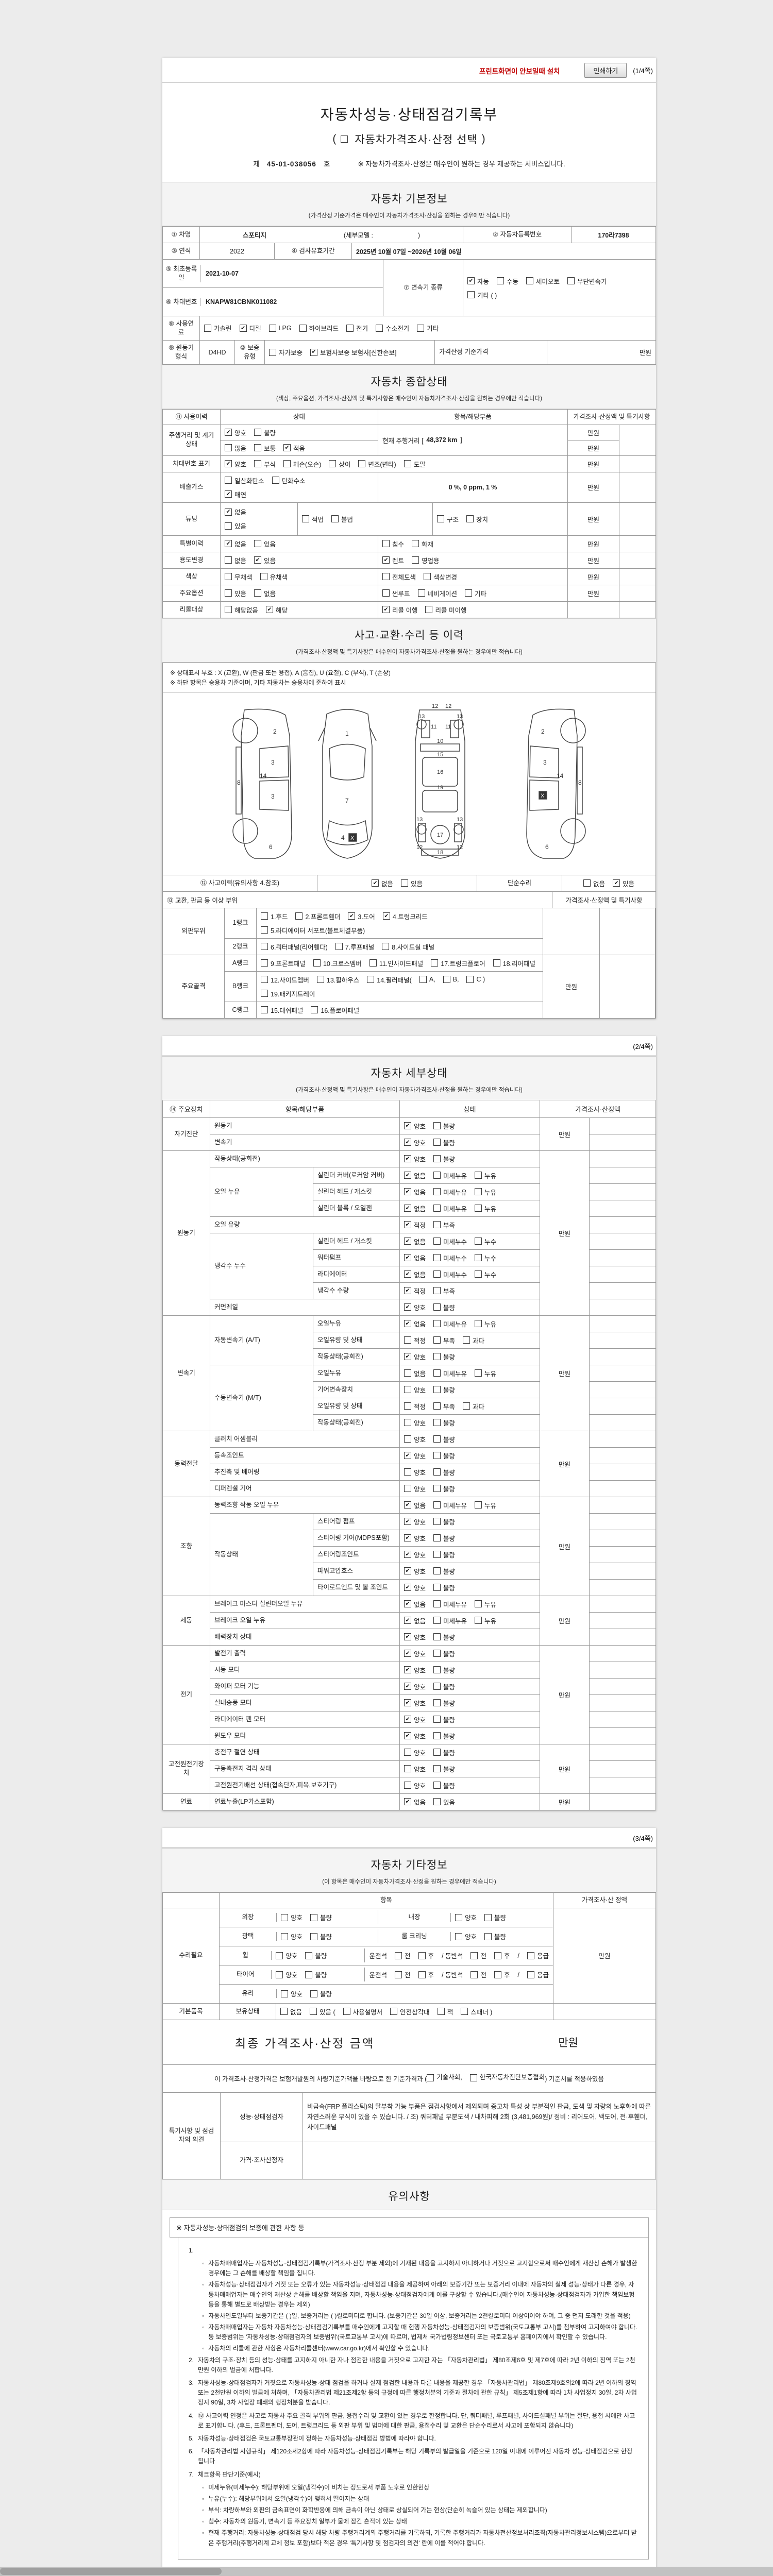  What do you see at coordinates (389, 980) in the screenshot?
I see `checkbox-option: 14.필러패널(` at bounding box center [389, 980].